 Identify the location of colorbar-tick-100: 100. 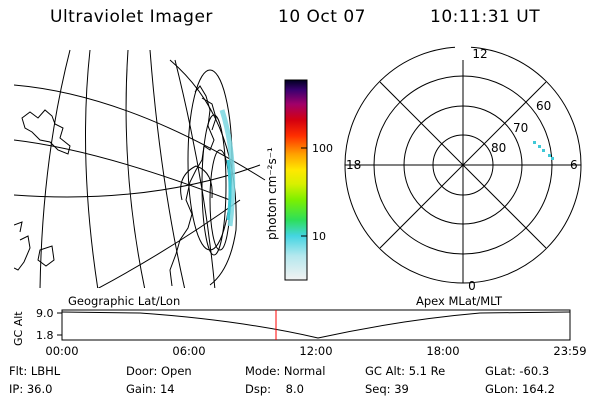
(322, 148).